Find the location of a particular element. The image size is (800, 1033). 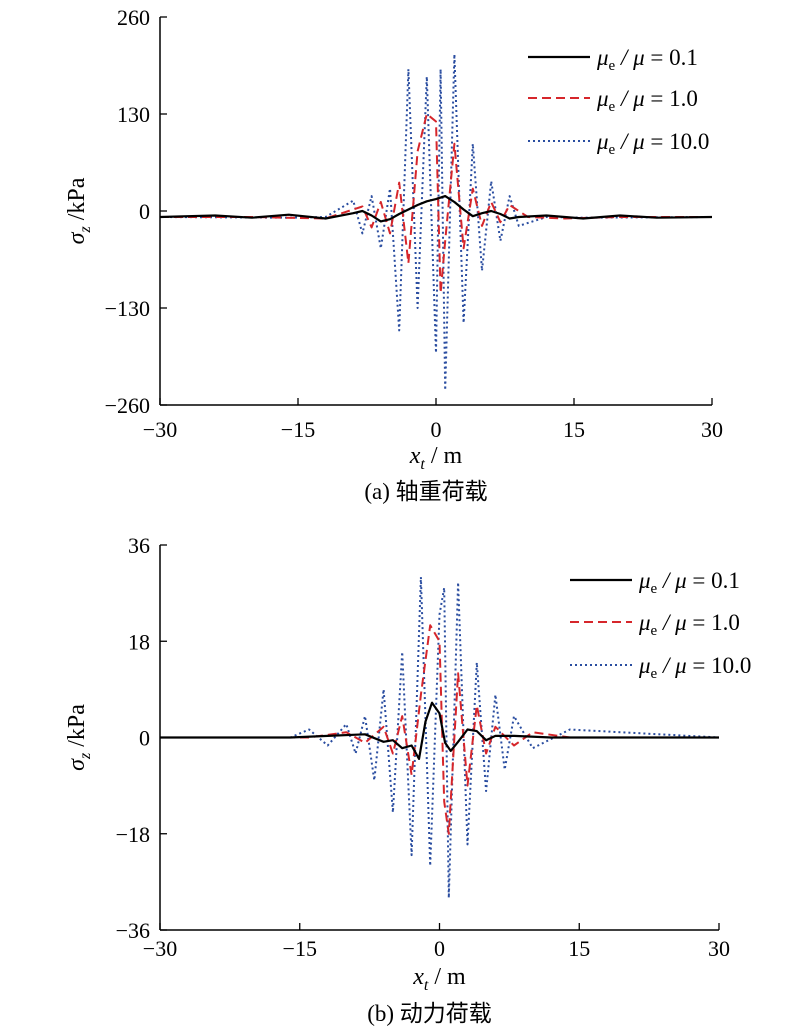

y-tick-label: 18 is located at coordinates (139, 641).